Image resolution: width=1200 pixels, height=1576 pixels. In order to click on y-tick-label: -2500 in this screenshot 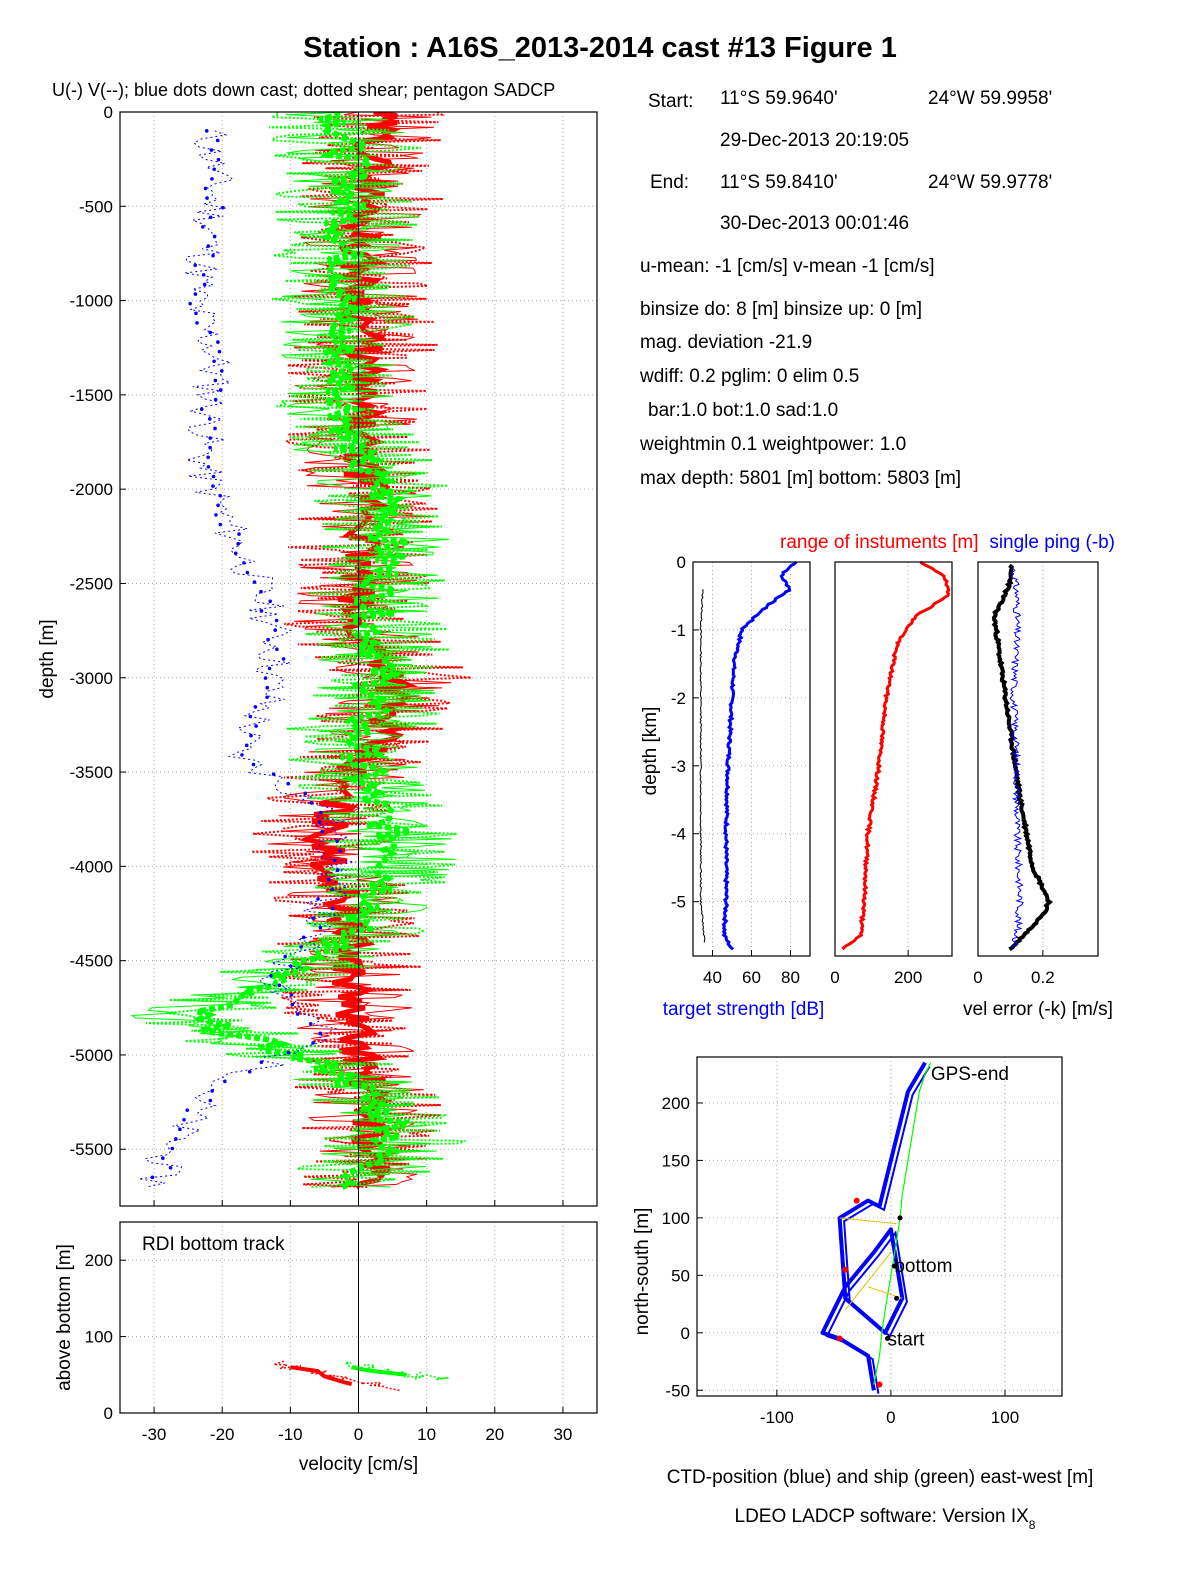, I will do `click(91, 583)`.